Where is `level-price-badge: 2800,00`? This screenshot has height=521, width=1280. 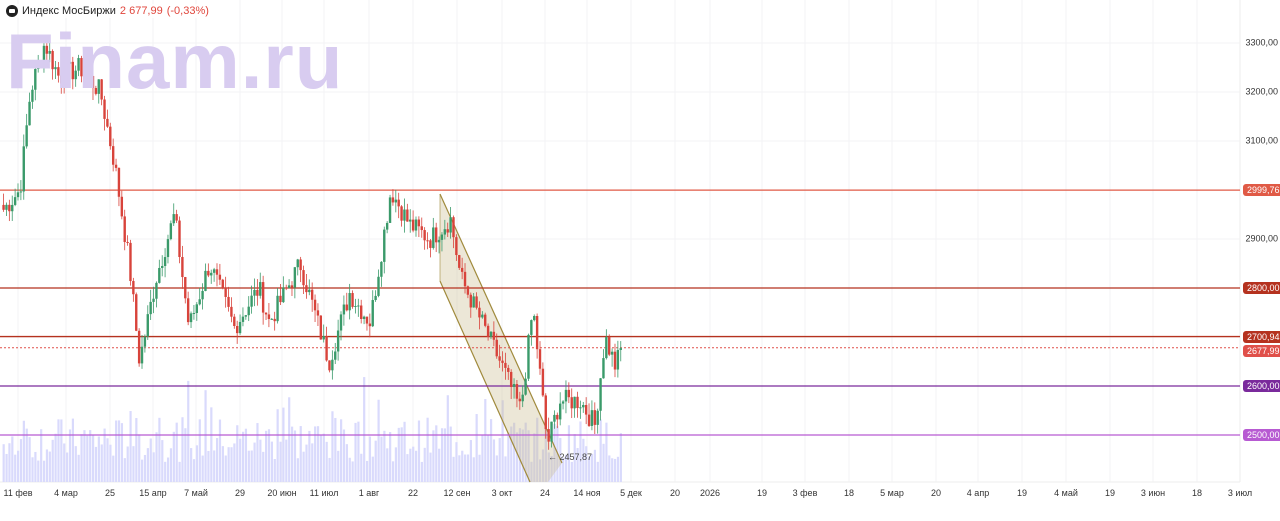 level-price-badge: 2800,00 is located at coordinates (1261, 288).